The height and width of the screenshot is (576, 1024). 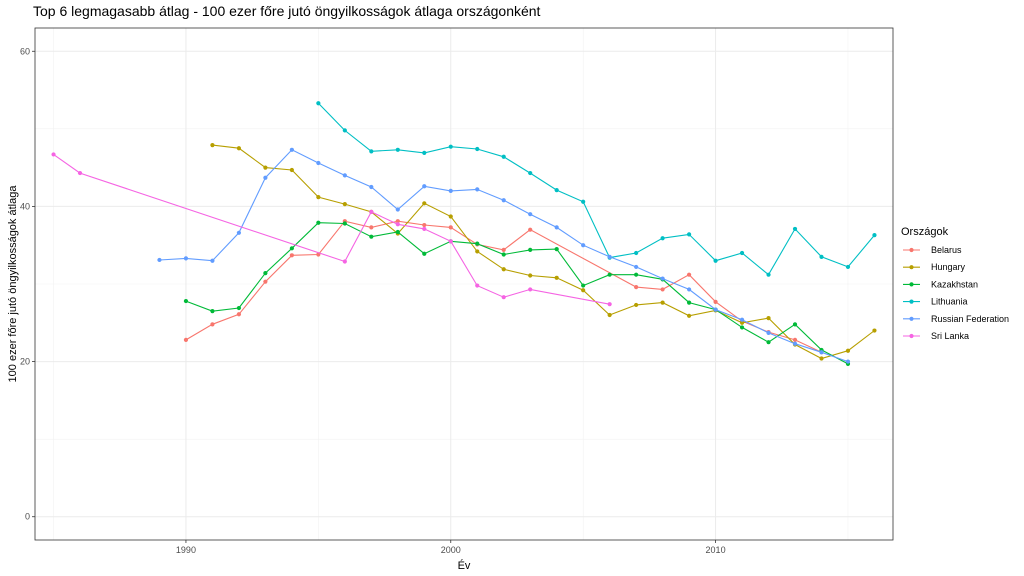 I want to click on y-tick-label: 60, so click(x=25, y=51).